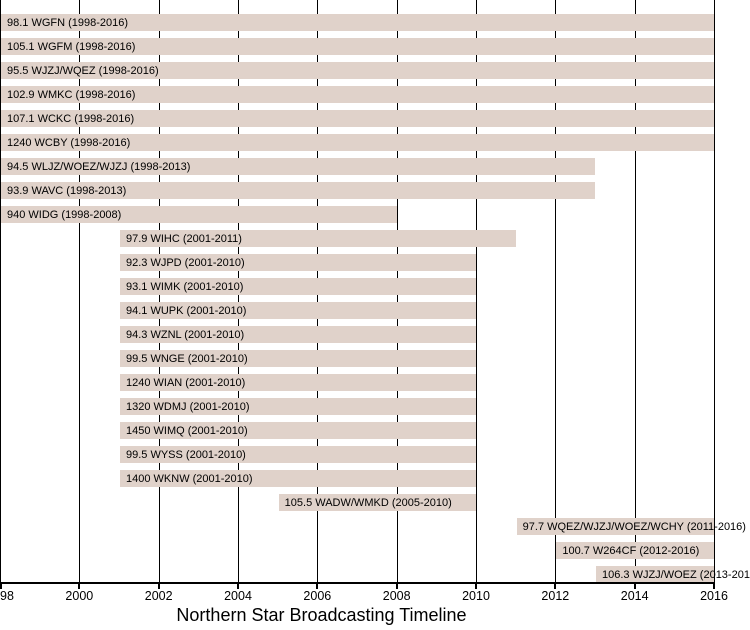 The image size is (750, 630). I want to click on bar-label: 94.1 WUPK (2001-2010), so click(186, 310).